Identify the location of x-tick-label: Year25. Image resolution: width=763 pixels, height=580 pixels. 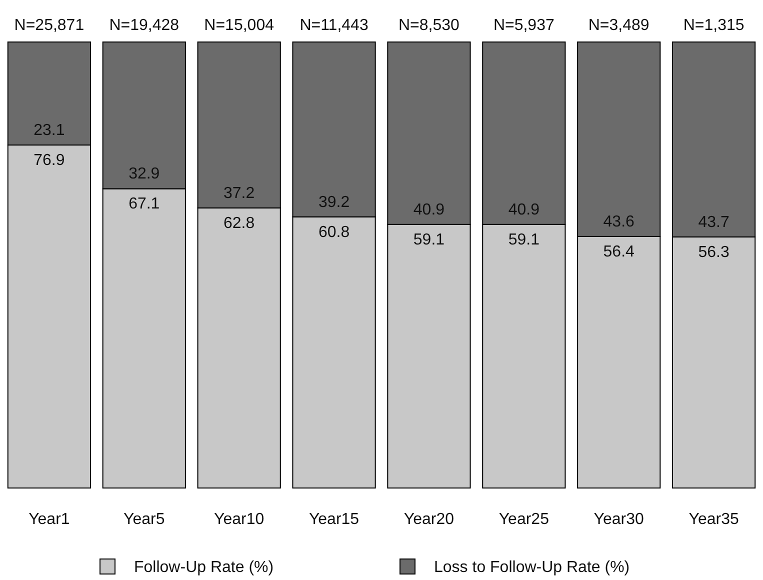
(524, 519).